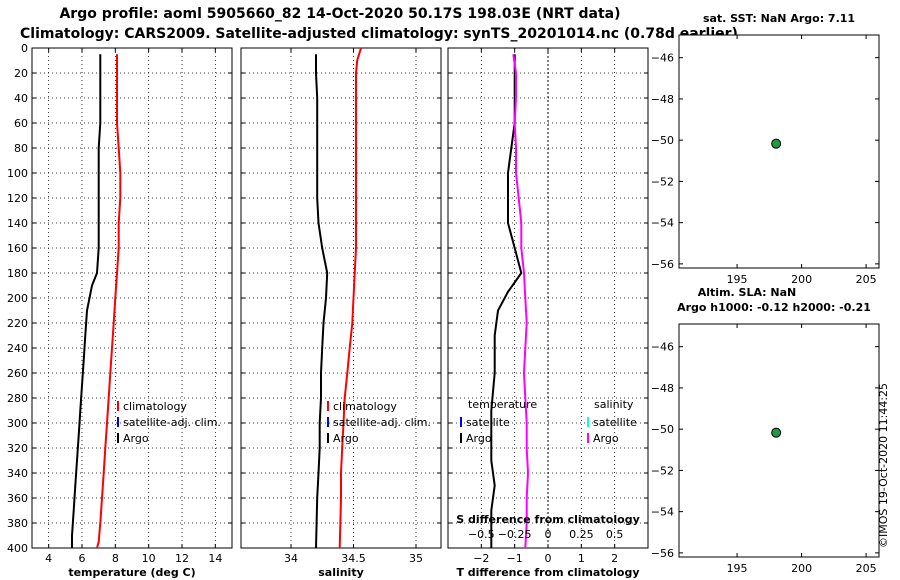 This screenshot has width=900, height=580. I want to click on salinity-profile-xtick-label: 34.5, so click(353, 558).